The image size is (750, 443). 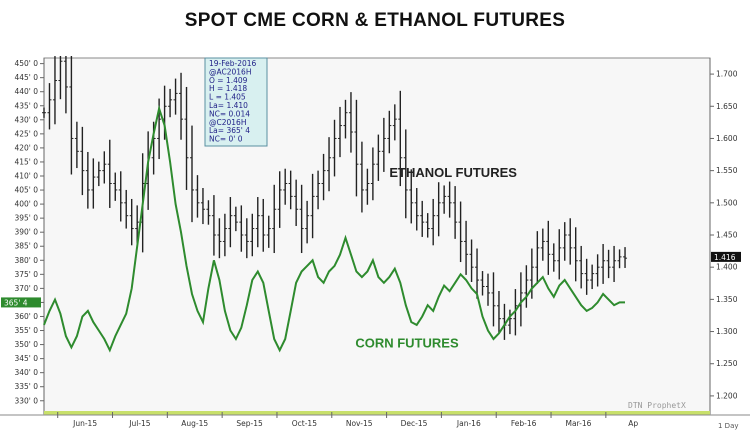 I want to click on left-axis-tick-label: 340' 0, so click(x=26, y=372).